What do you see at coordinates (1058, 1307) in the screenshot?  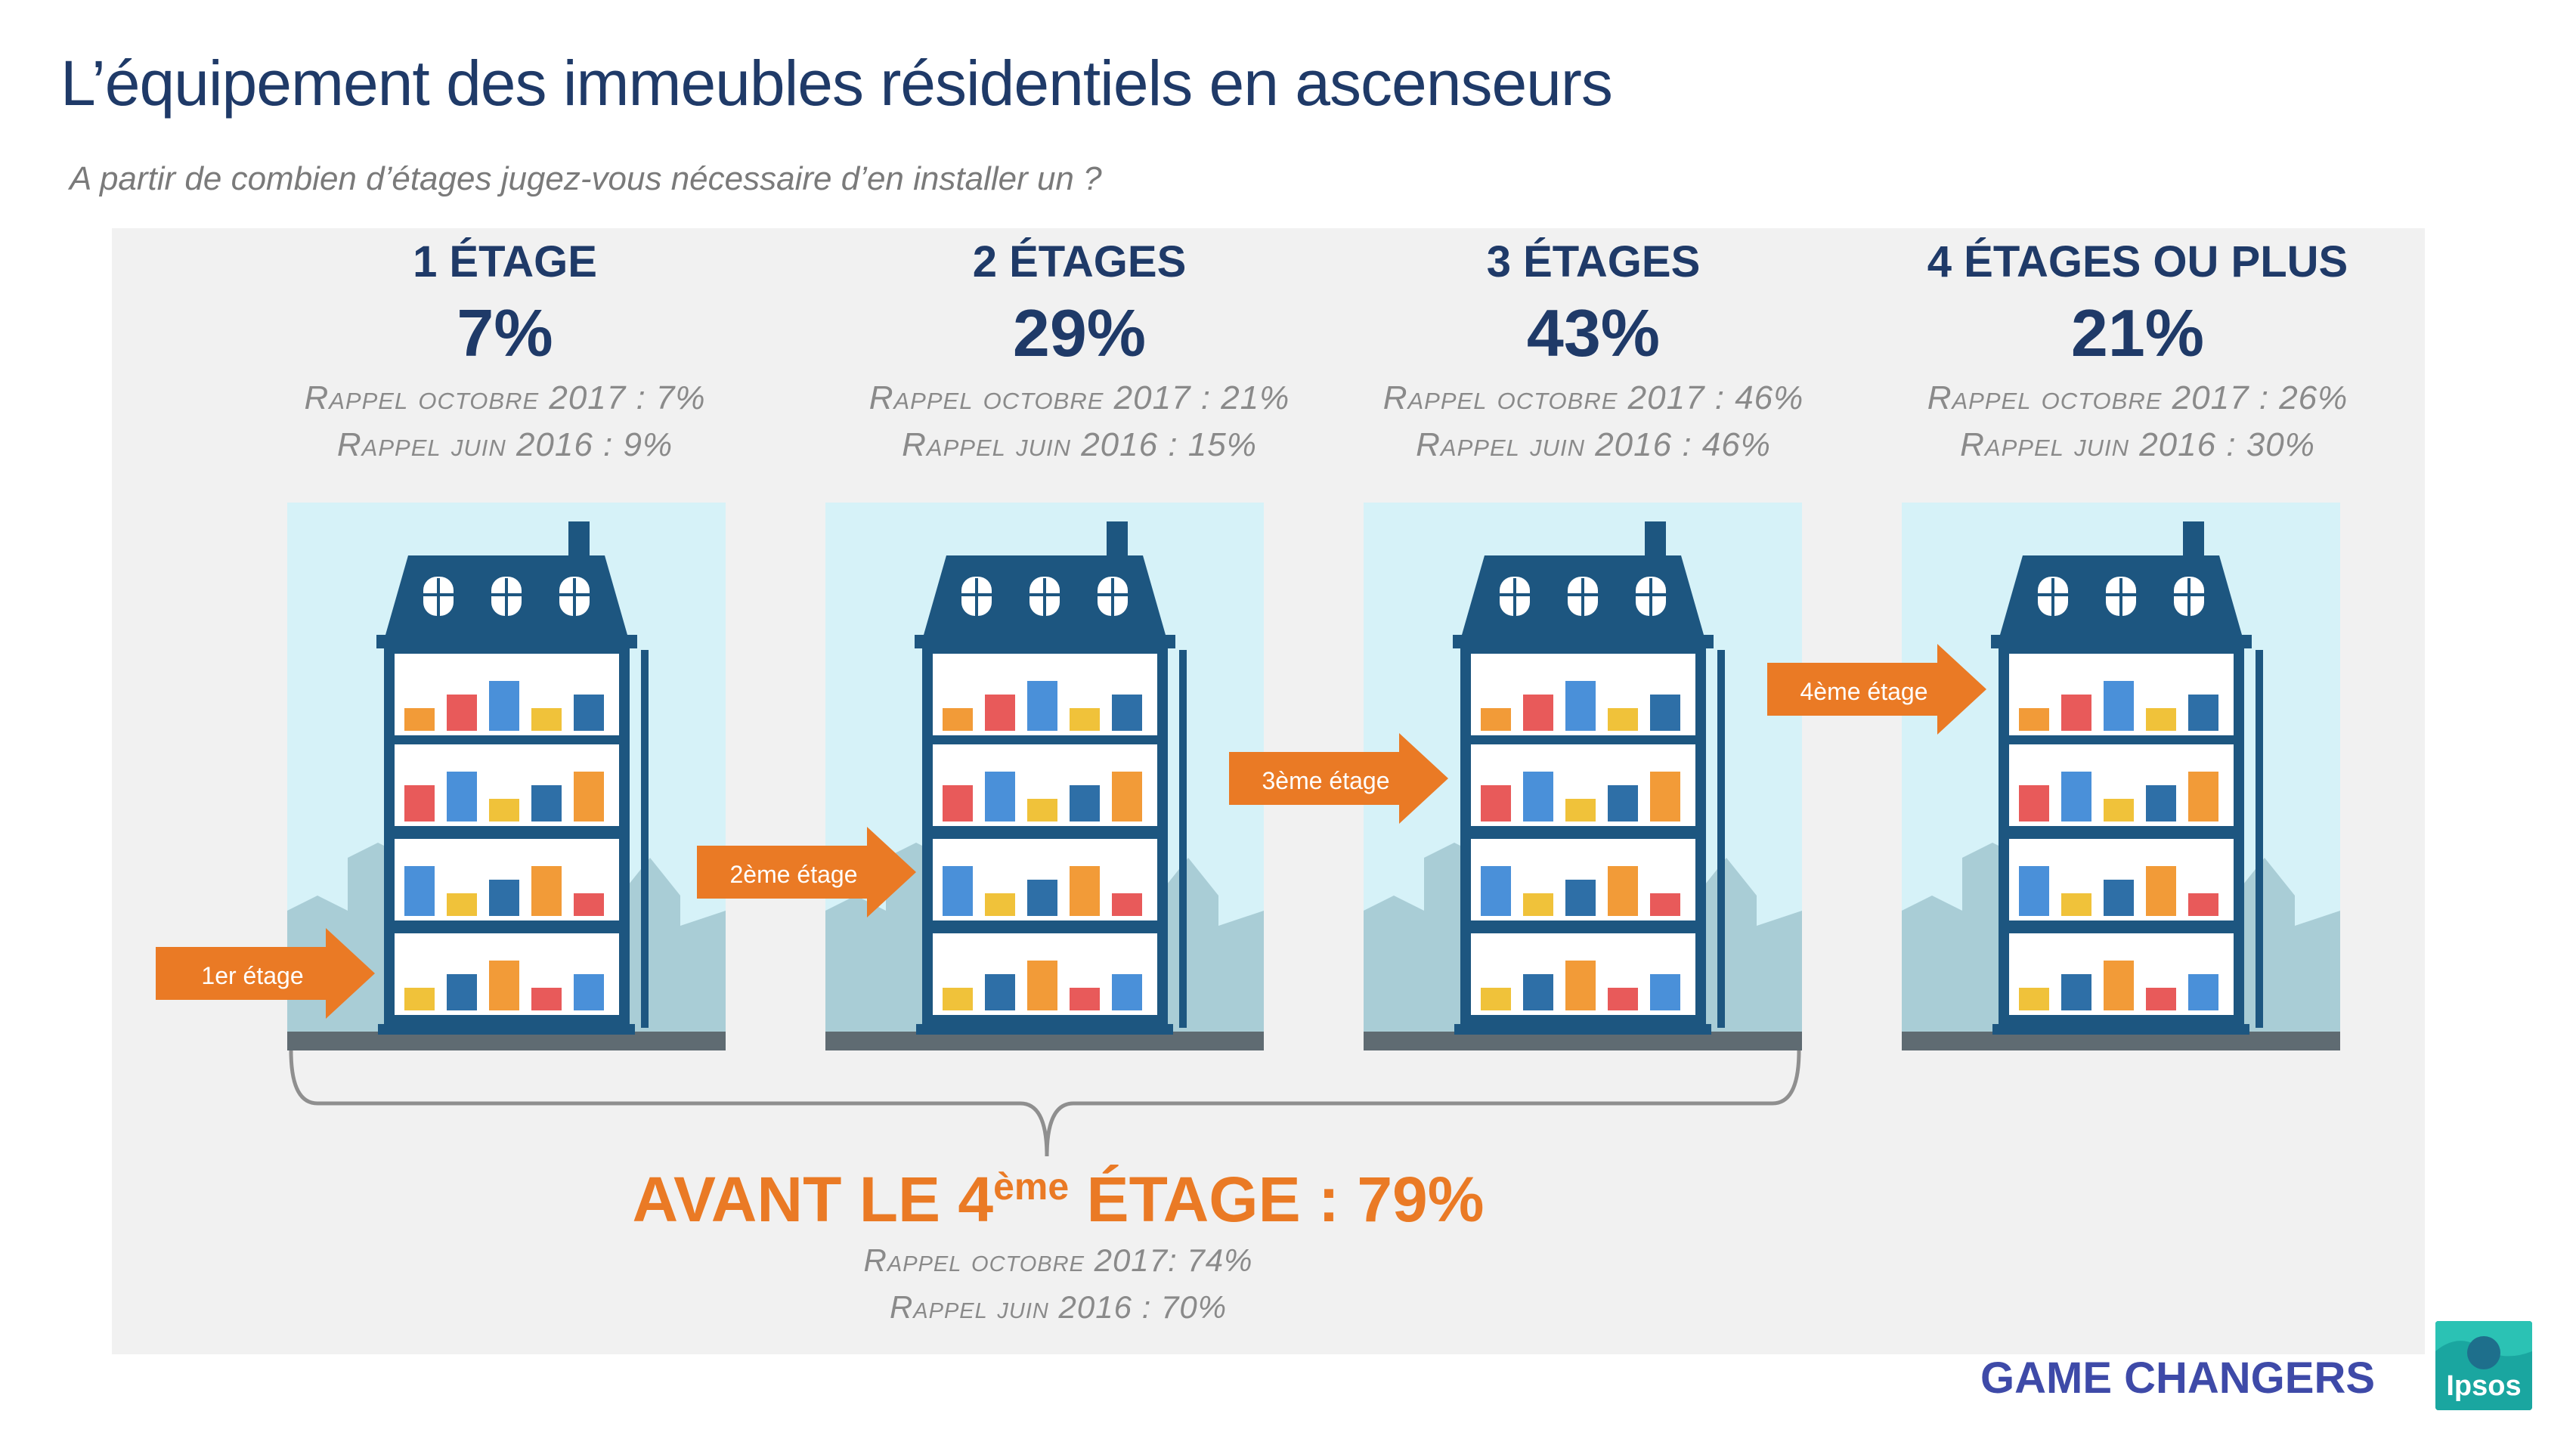 I see `summary-recall-jun-2016: Rappel juin 2016 : 70%` at bounding box center [1058, 1307].